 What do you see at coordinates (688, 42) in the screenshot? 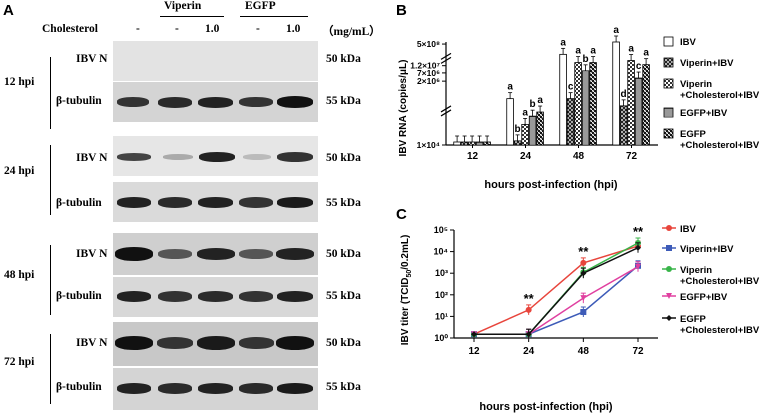
I see `b-legend-label: IBV` at bounding box center [688, 42].